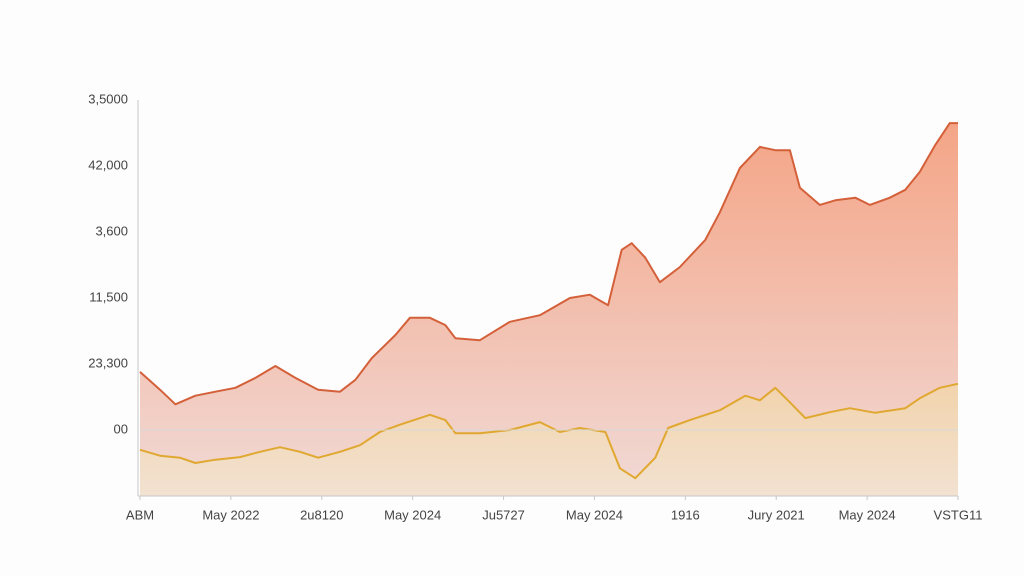  Describe the element at coordinates (108, 98) in the screenshot. I see `y-tick-label: 3,5000` at that location.